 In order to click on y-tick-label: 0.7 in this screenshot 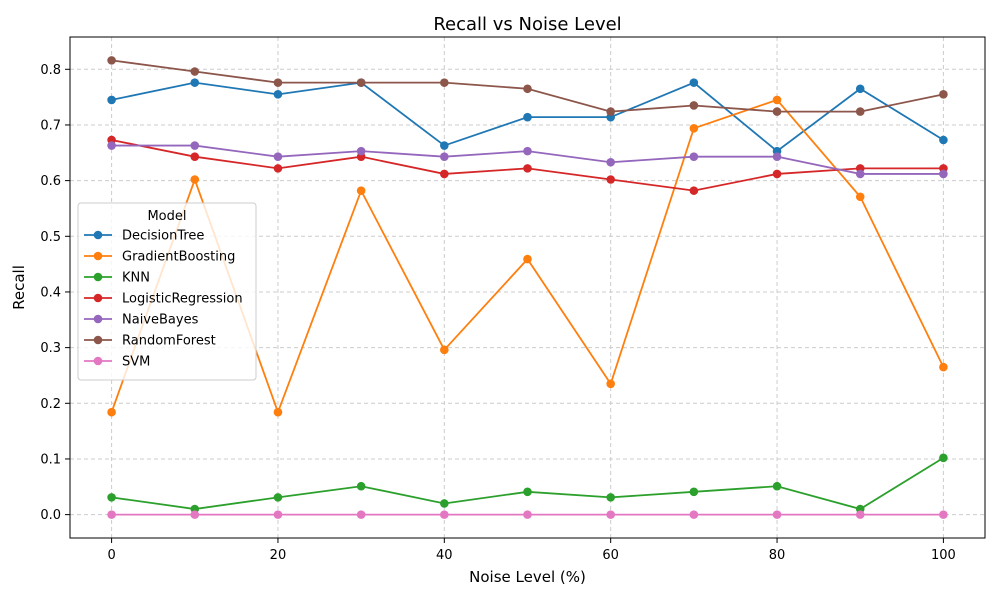, I will do `click(50, 125)`.